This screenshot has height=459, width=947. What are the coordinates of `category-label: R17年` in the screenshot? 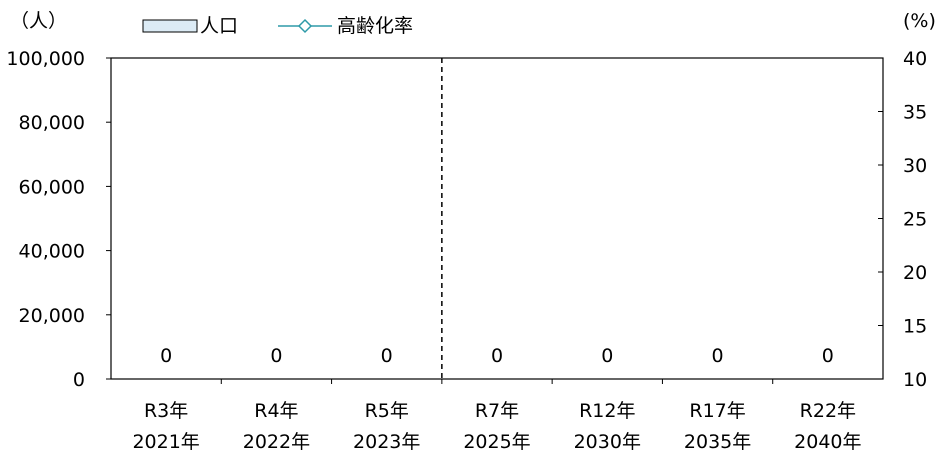 It's located at (717, 411).